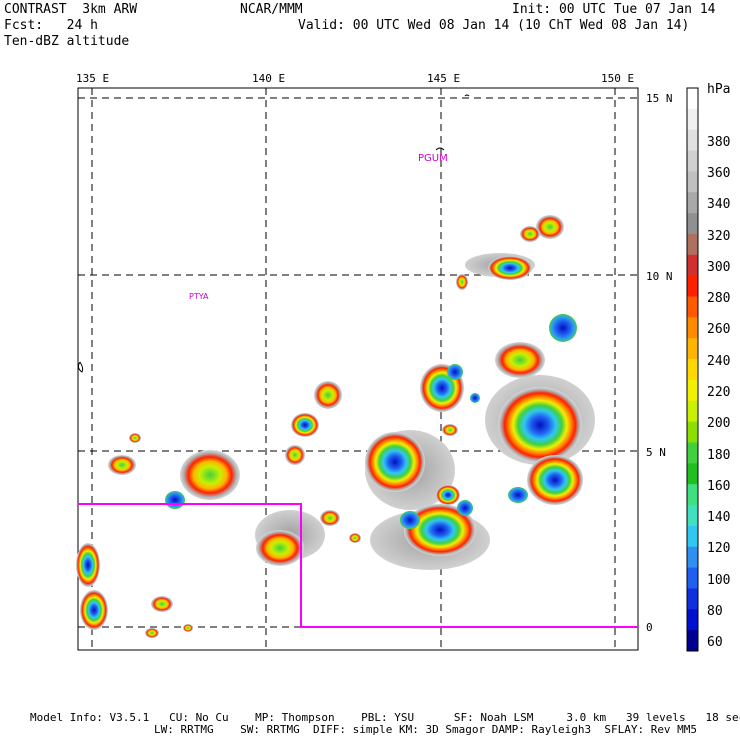 The image size is (740, 740). Describe the element at coordinates (719, 486) in the screenshot. I see `colorbar-tick-label: 160` at that location.